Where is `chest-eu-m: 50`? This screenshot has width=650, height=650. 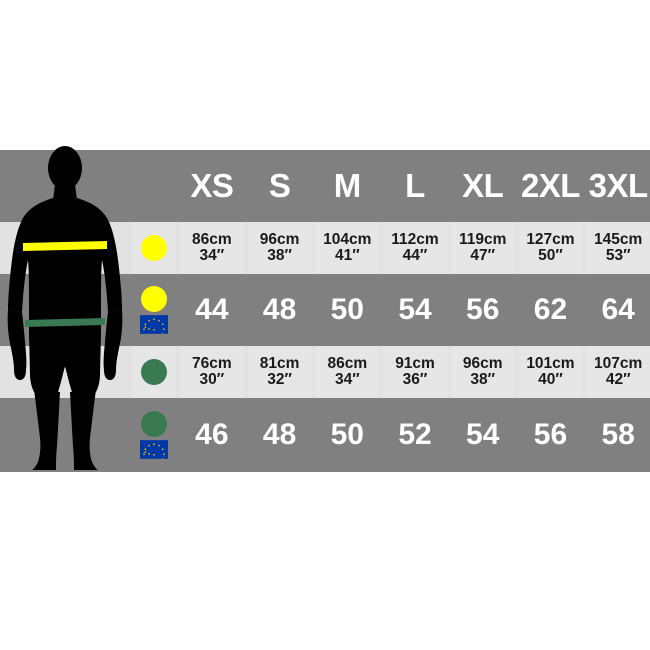
chest-eu-m: 50 is located at coordinates (347, 310).